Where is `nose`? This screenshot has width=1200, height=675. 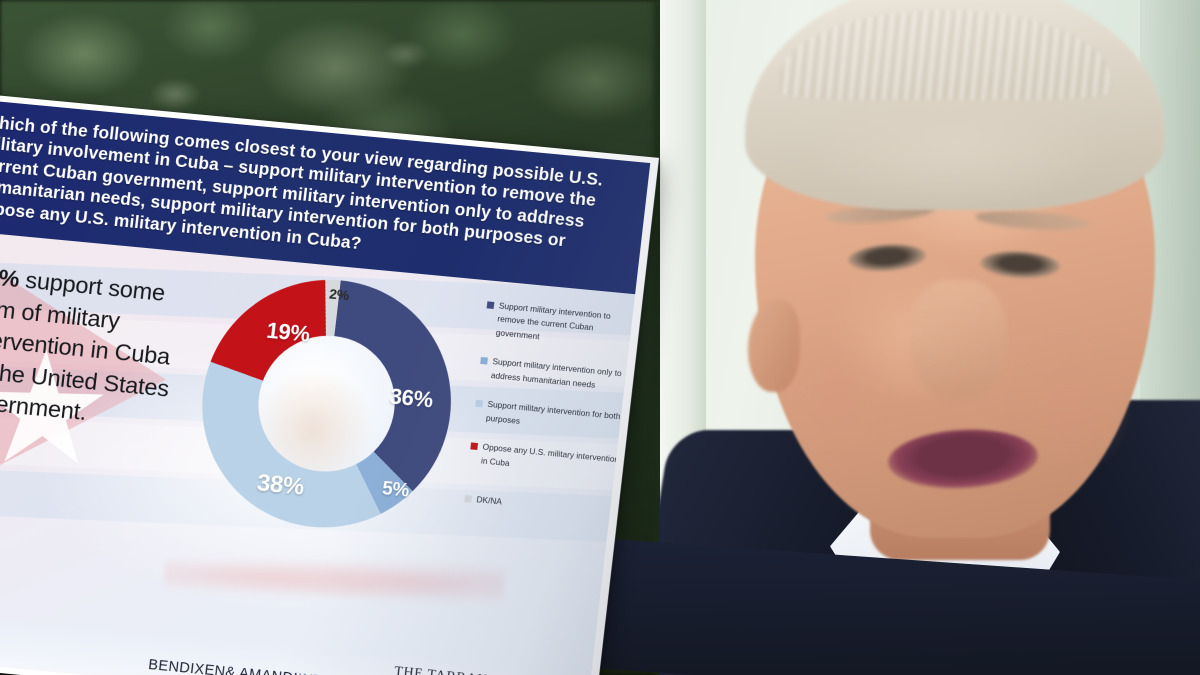 nose is located at coordinates (958, 340).